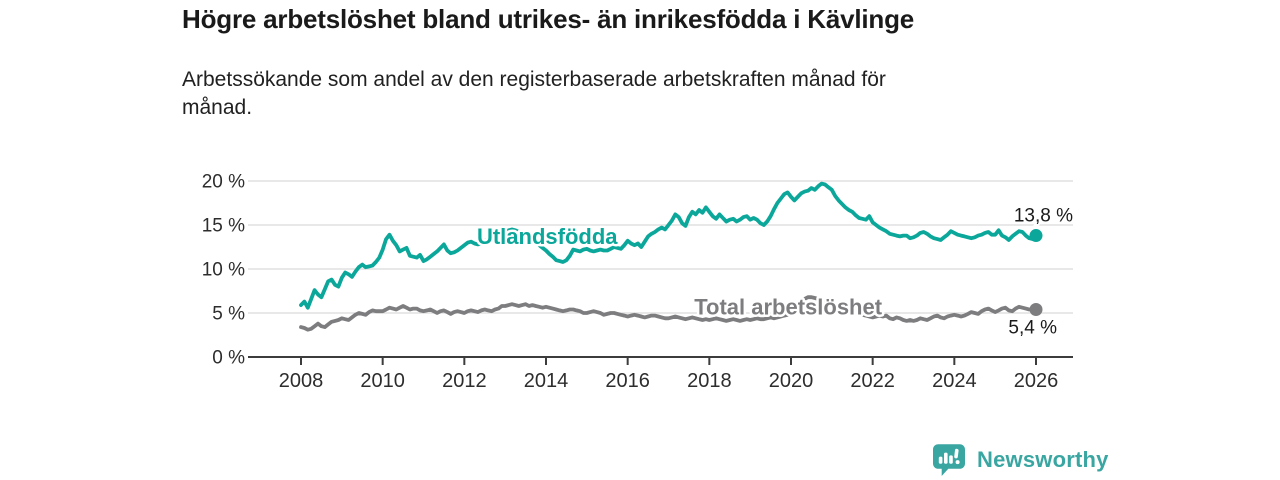 Image resolution: width=1280 pixels, height=480 pixels. What do you see at coordinates (464, 381) in the screenshot?
I see `x-tick-label: 2012` at bounding box center [464, 381].